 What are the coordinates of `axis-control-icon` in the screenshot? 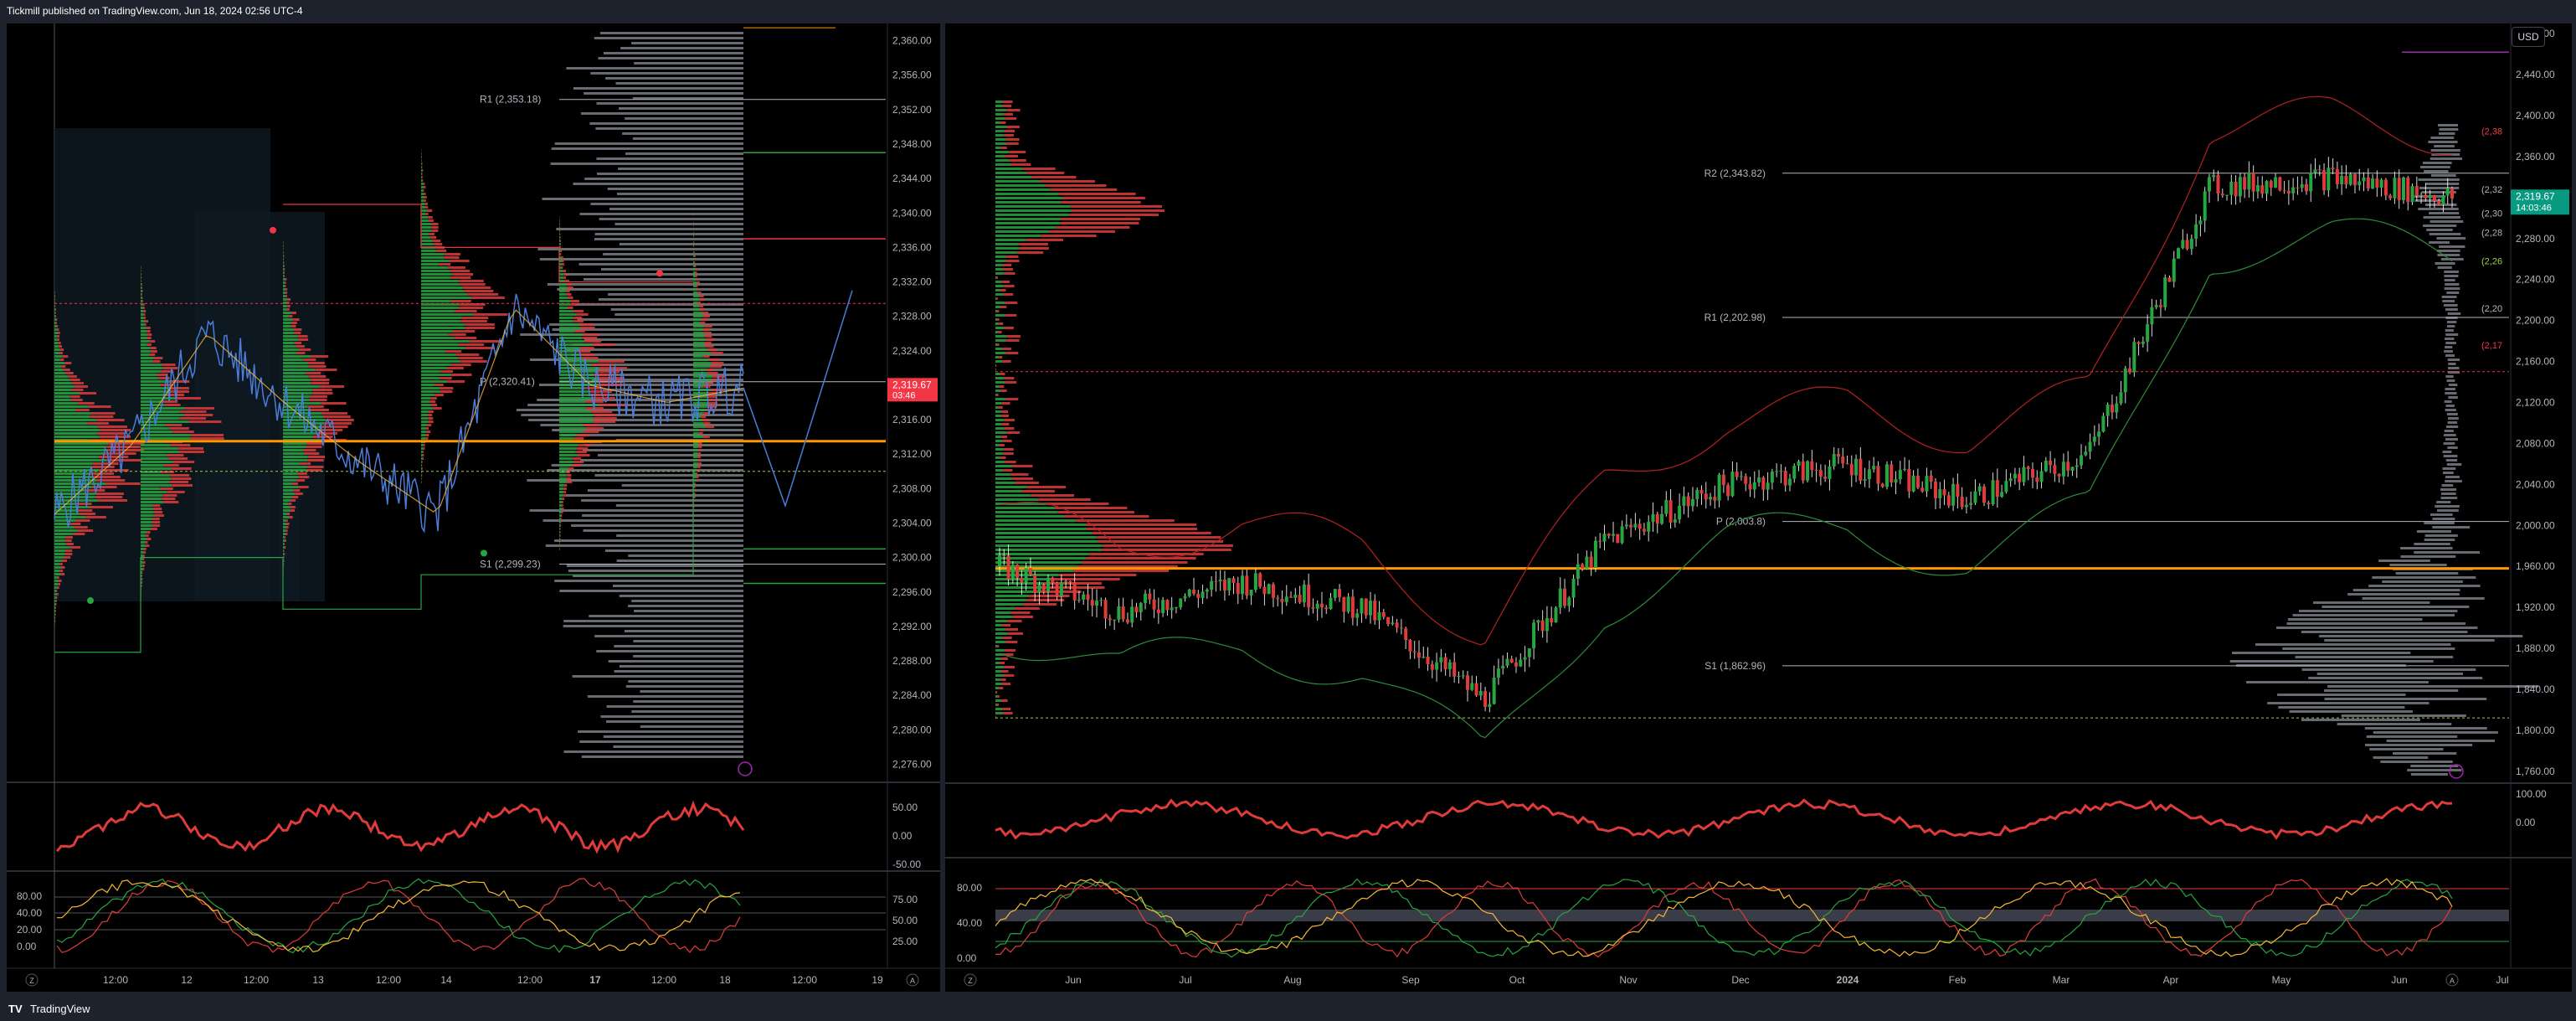 It's located at (2452, 980).